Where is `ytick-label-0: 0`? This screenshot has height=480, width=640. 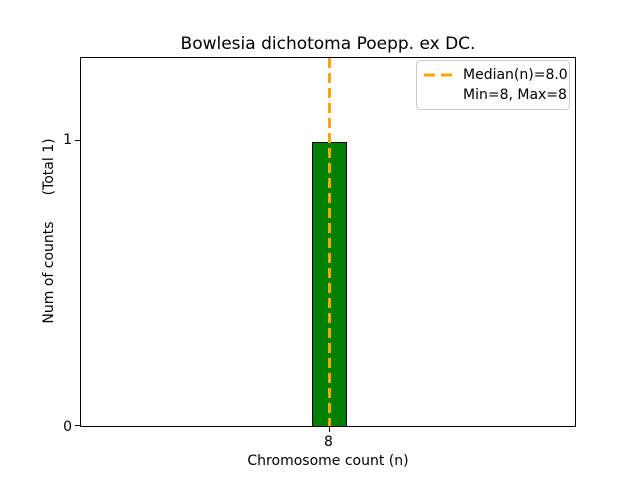
ytick-label-0: 0 is located at coordinates (67, 427).